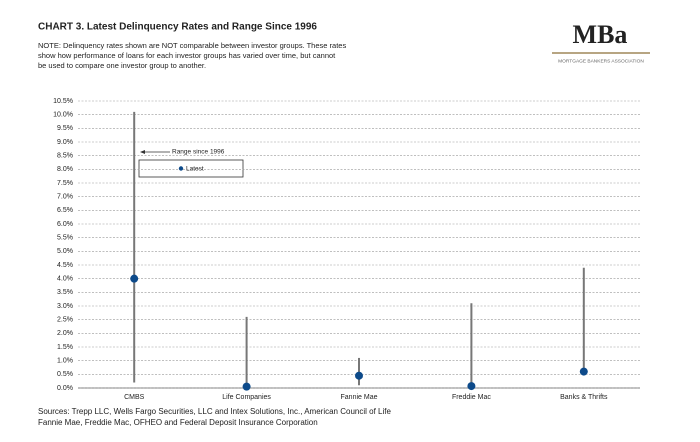 This screenshot has height=442, width=700. I want to click on x-tick-label: CMBS, so click(134, 397).